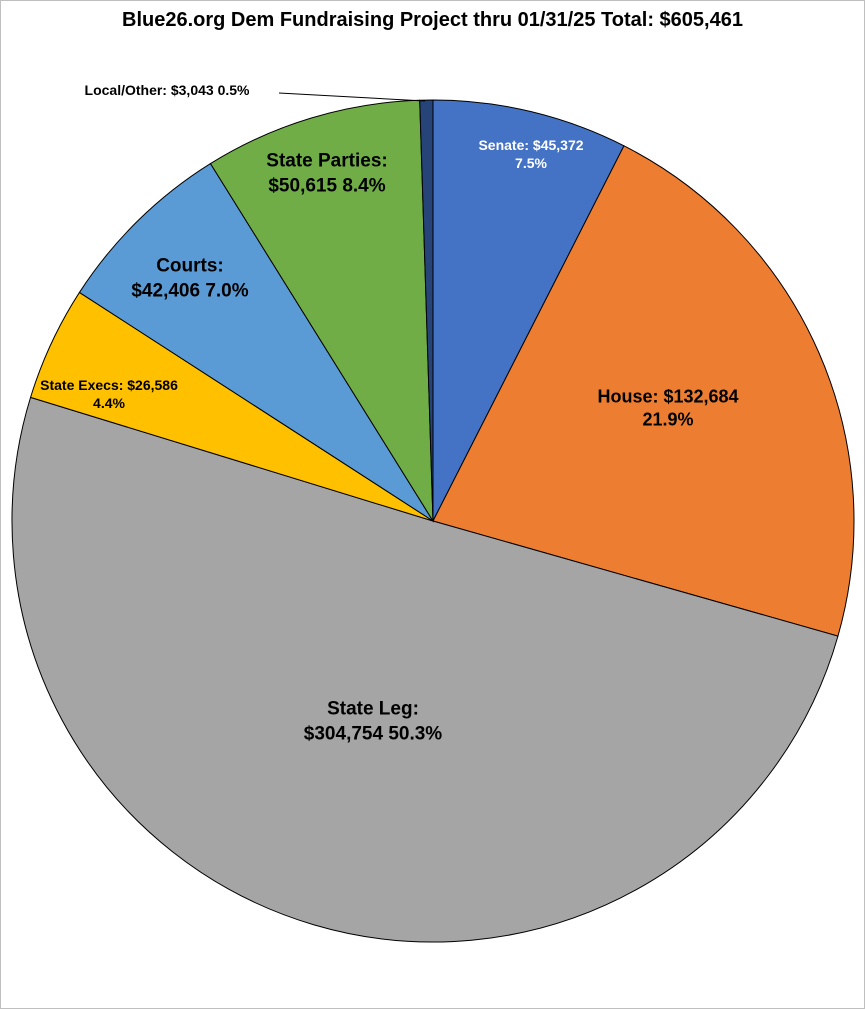  What do you see at coordinates (190, 290) in the screenshot?
I see `label-courts-line2: $42,406 7.0%` at bounding box center [190, 290].